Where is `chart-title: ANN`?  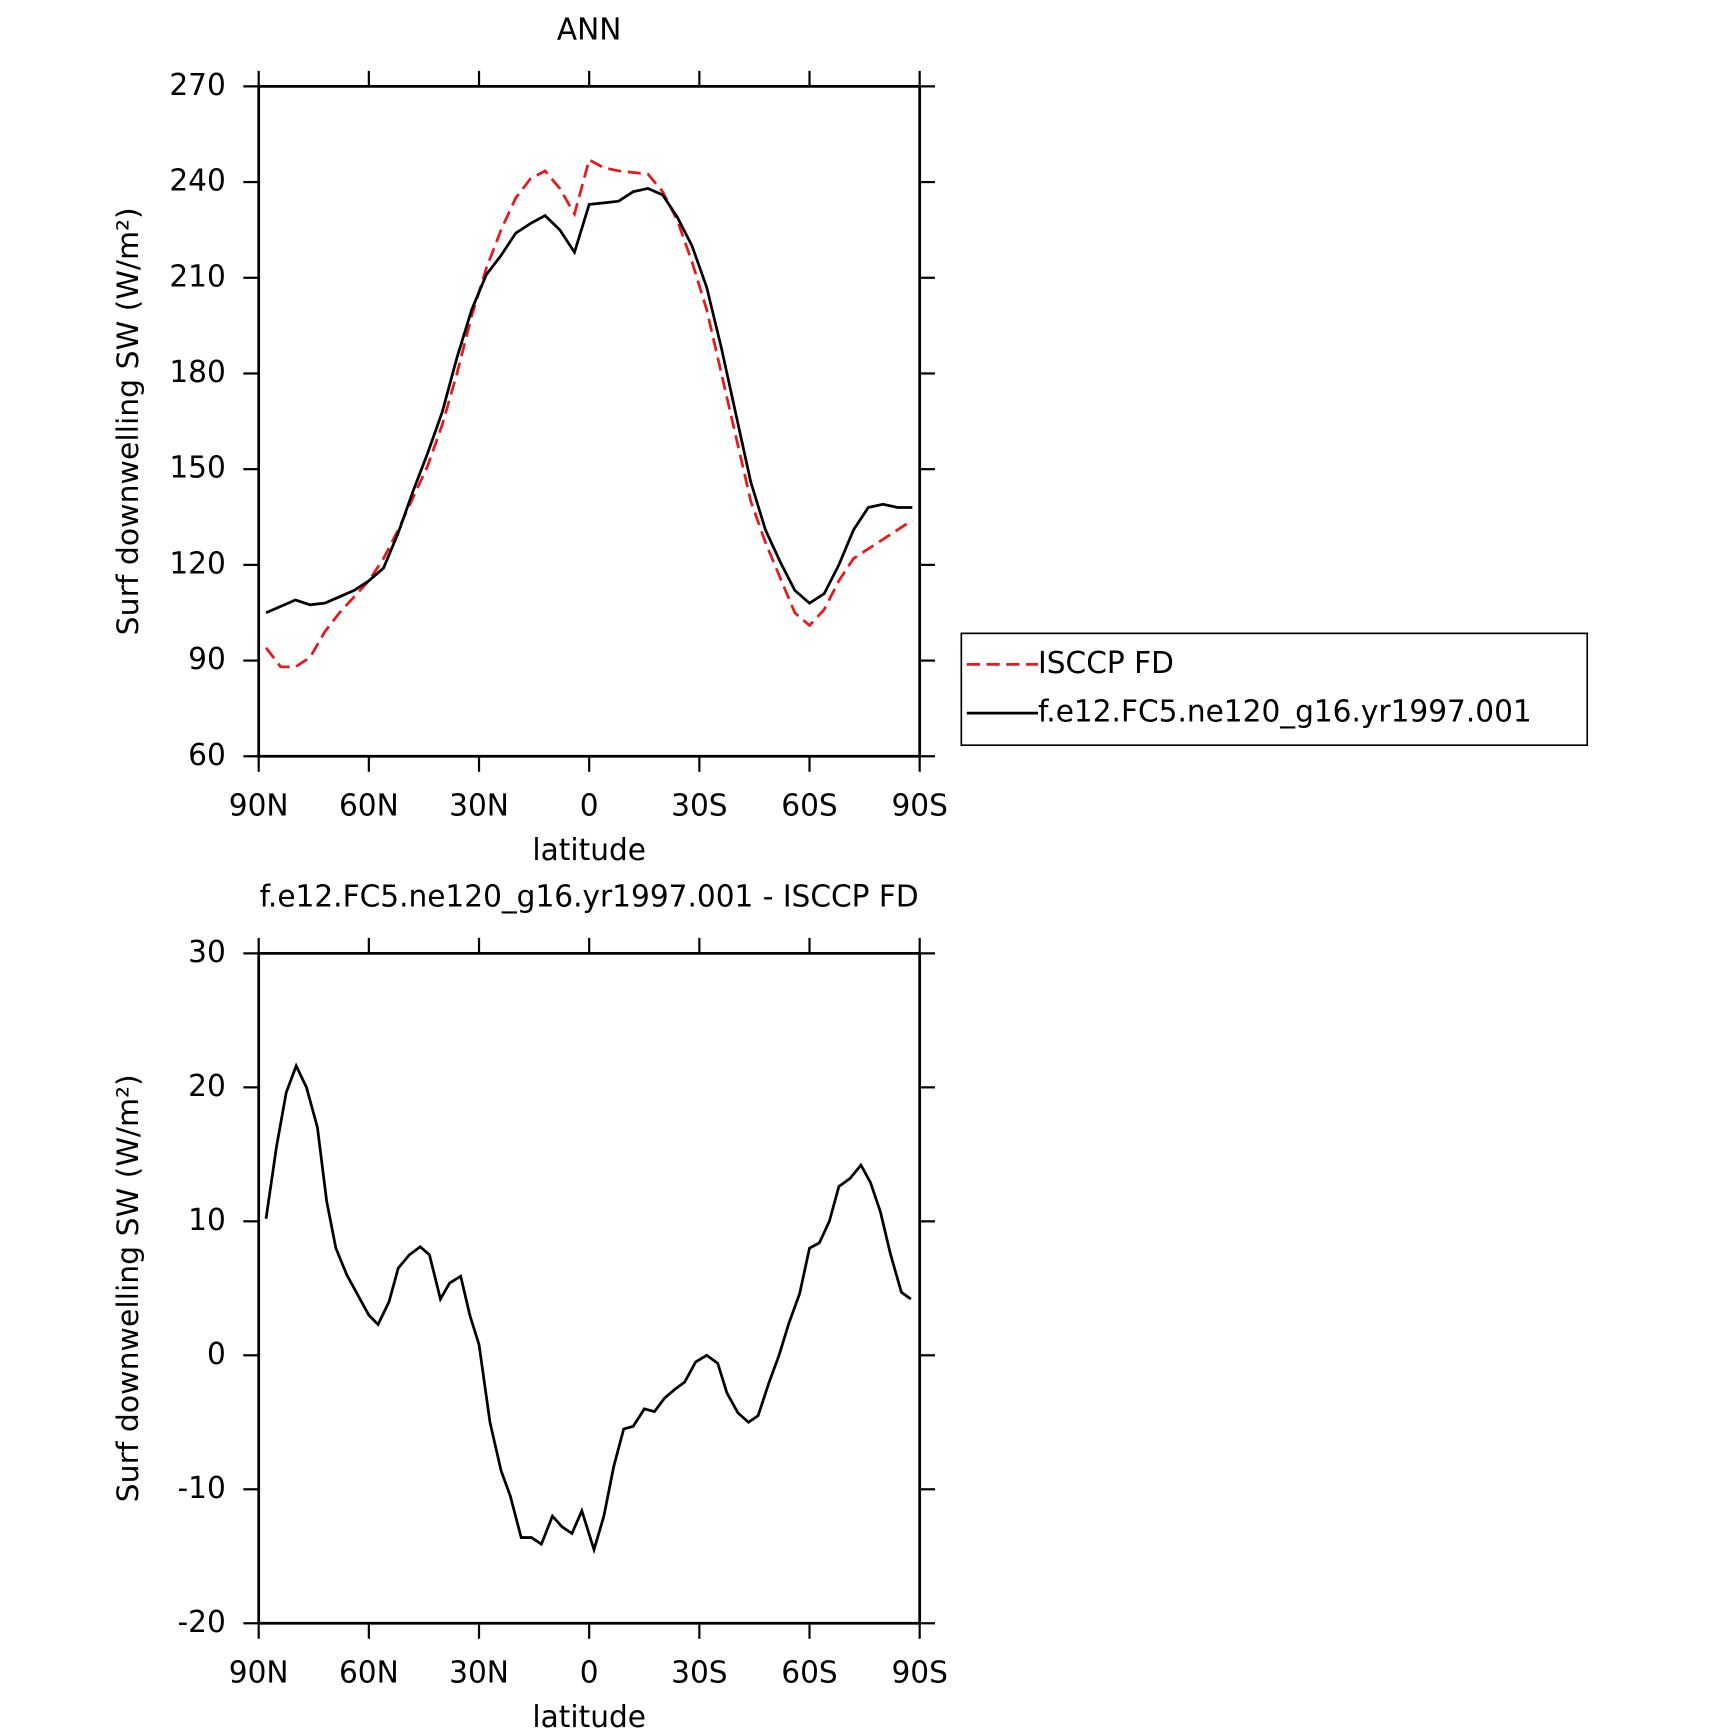 chart-title: ANN is located at coordinates (589, 29).